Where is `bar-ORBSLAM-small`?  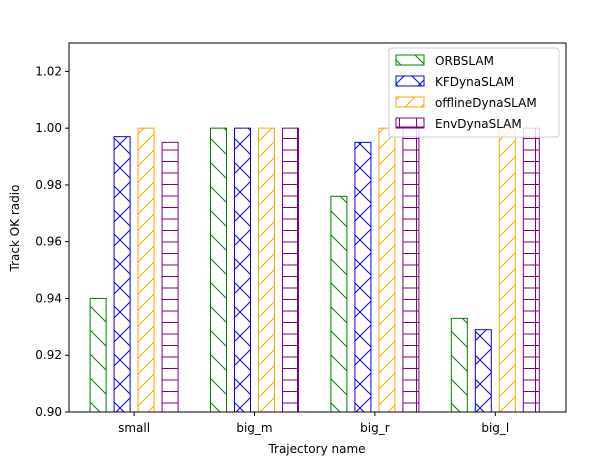
bar-ORBSLAM-small is located at coordinates (98, 355).